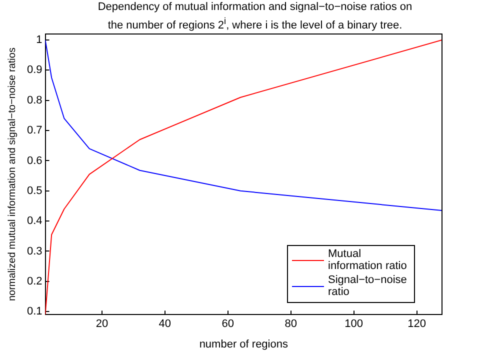 Image resolution: width=487 pixels, height=355 pixels. I want to click on x-tick-label: 60, so click(228, 324).